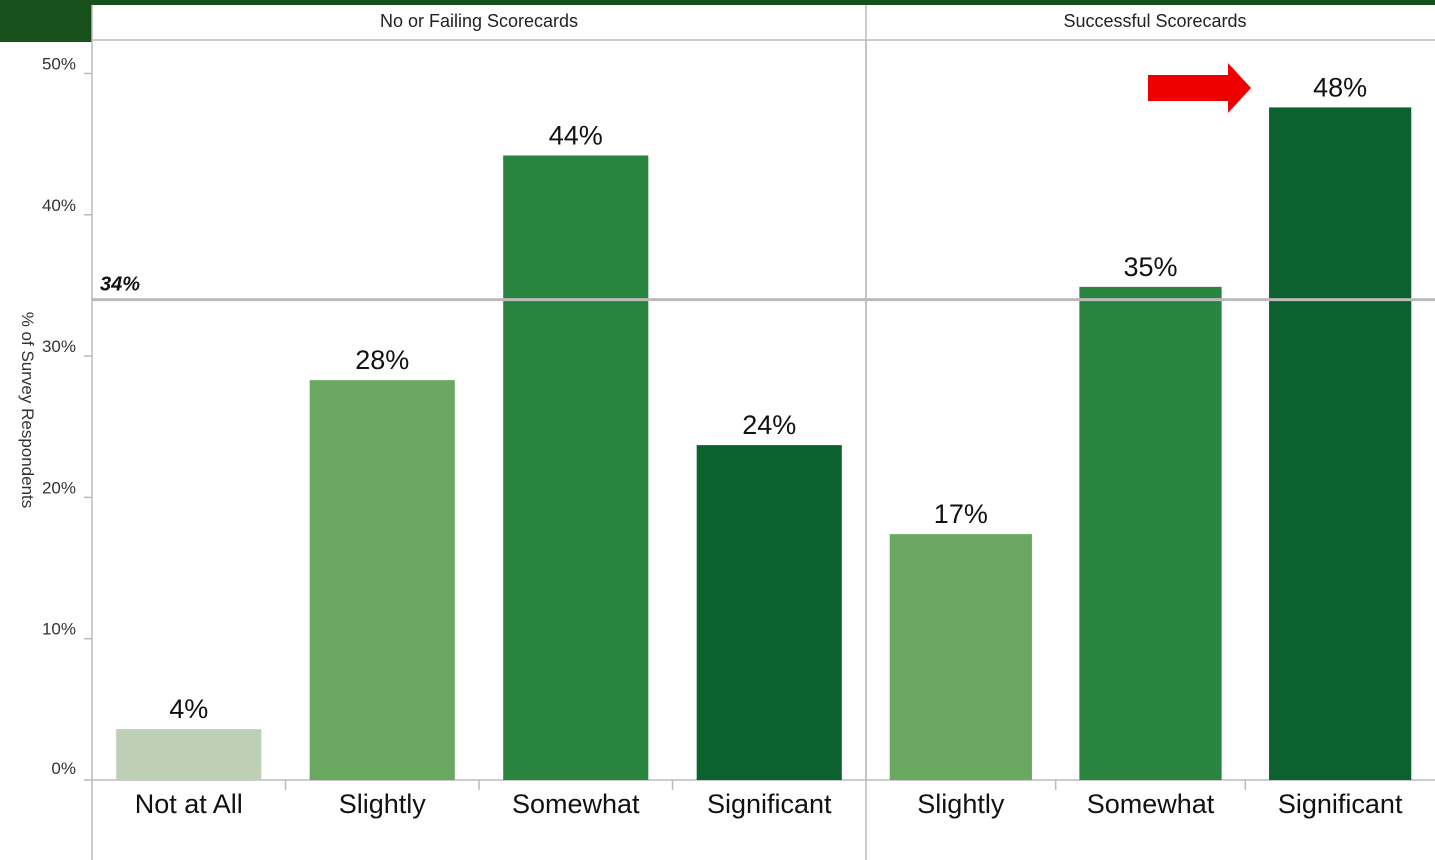 The height and width of the screenshot is (860, 1435). Describe the element at coordinates (382, 360) in the screenshot. I see `bar-value-label: 28%` at that location.